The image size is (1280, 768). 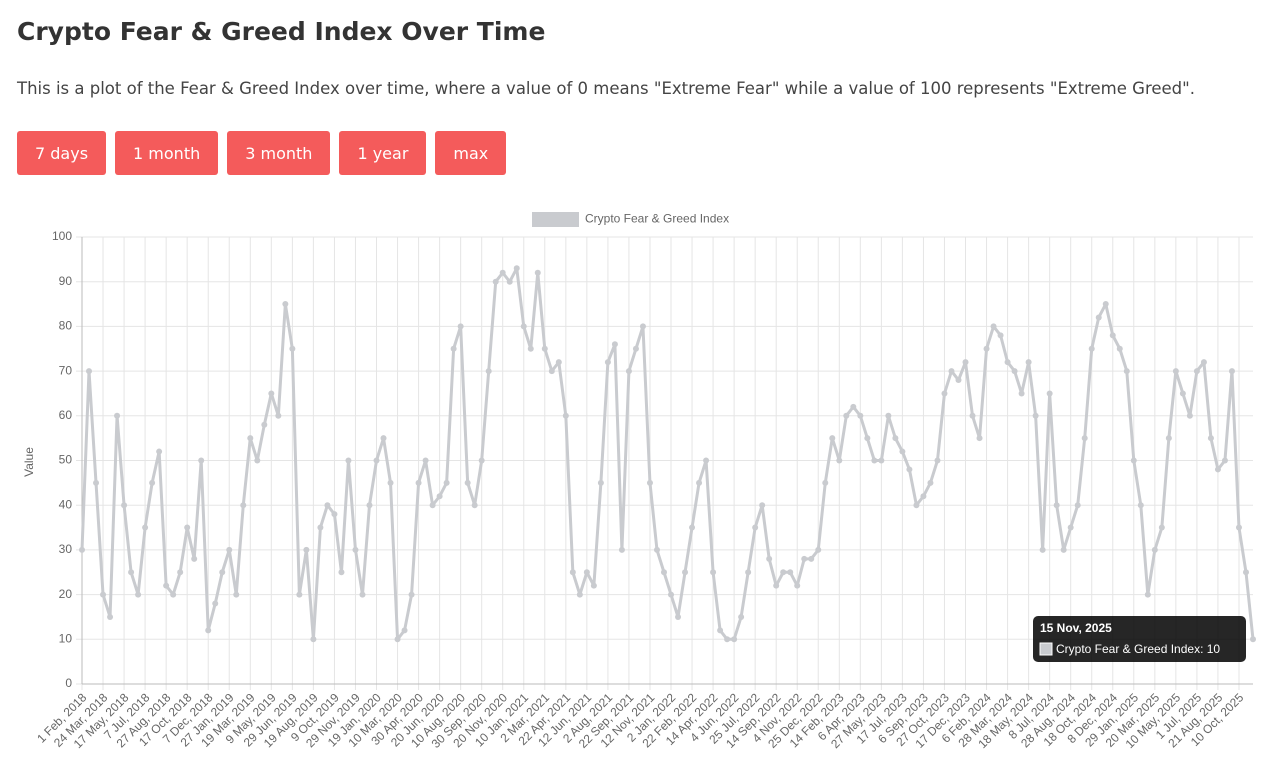 What do you see at coordinates (555, 219) in the screenshot?
I see `legend-swatch` at bounding box center [555, 219].